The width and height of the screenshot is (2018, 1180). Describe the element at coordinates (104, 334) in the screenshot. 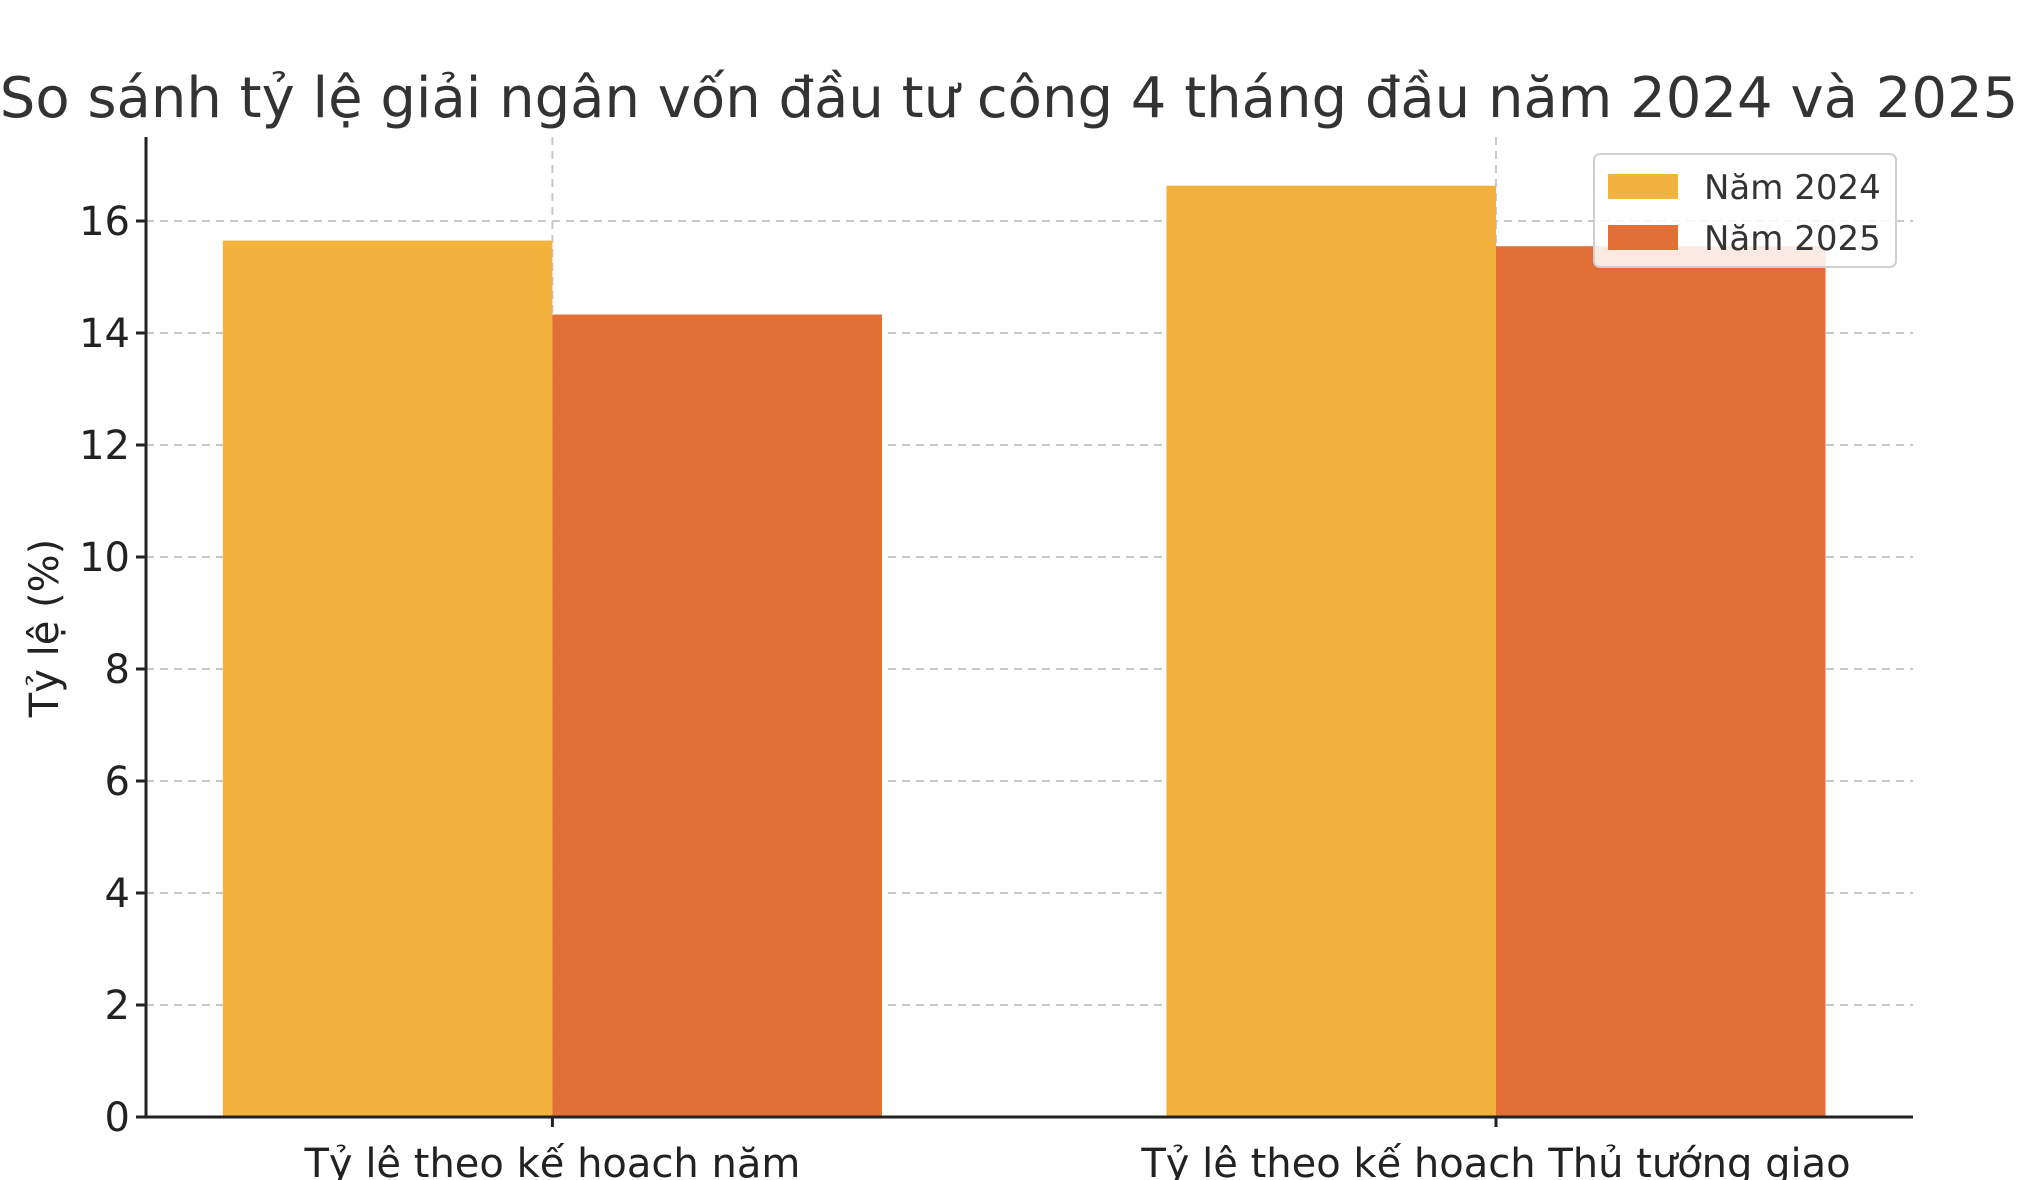

I see `y-tick-label: 14` at that location.